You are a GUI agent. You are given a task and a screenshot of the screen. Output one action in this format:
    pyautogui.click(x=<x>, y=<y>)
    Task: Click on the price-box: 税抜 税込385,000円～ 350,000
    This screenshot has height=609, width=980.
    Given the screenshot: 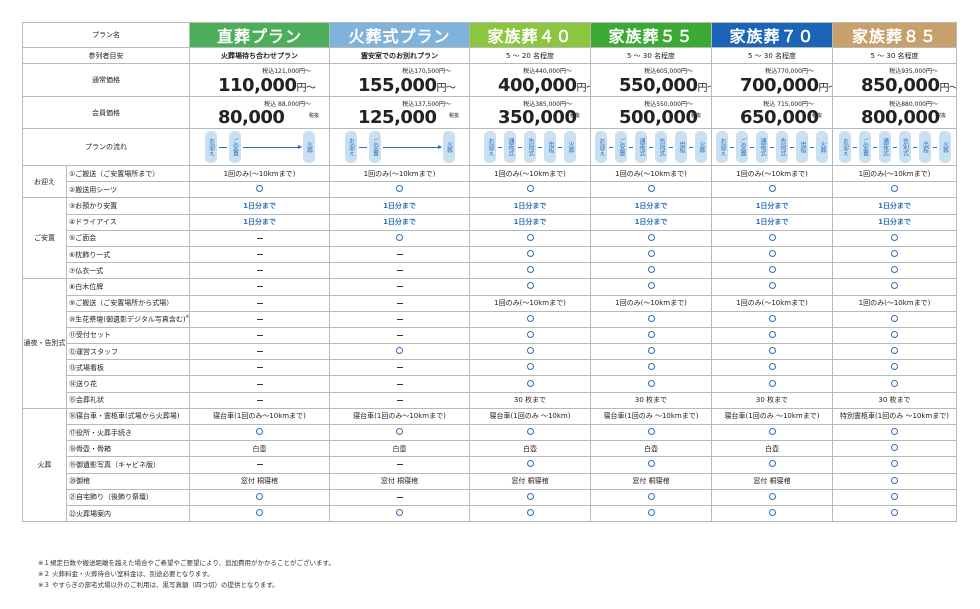 What is the action you would take?
    pyautogui.click(x=530, y=113)
    